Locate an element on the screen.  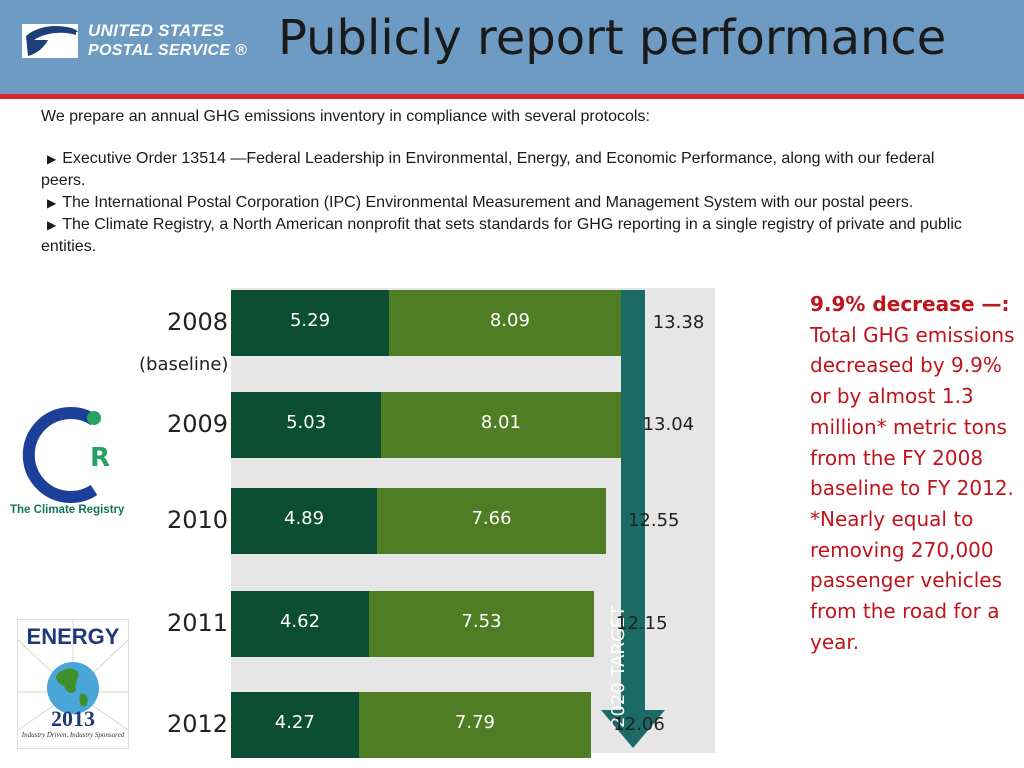
bar-value-label: 4.27 is located at coordinates (294, 722).